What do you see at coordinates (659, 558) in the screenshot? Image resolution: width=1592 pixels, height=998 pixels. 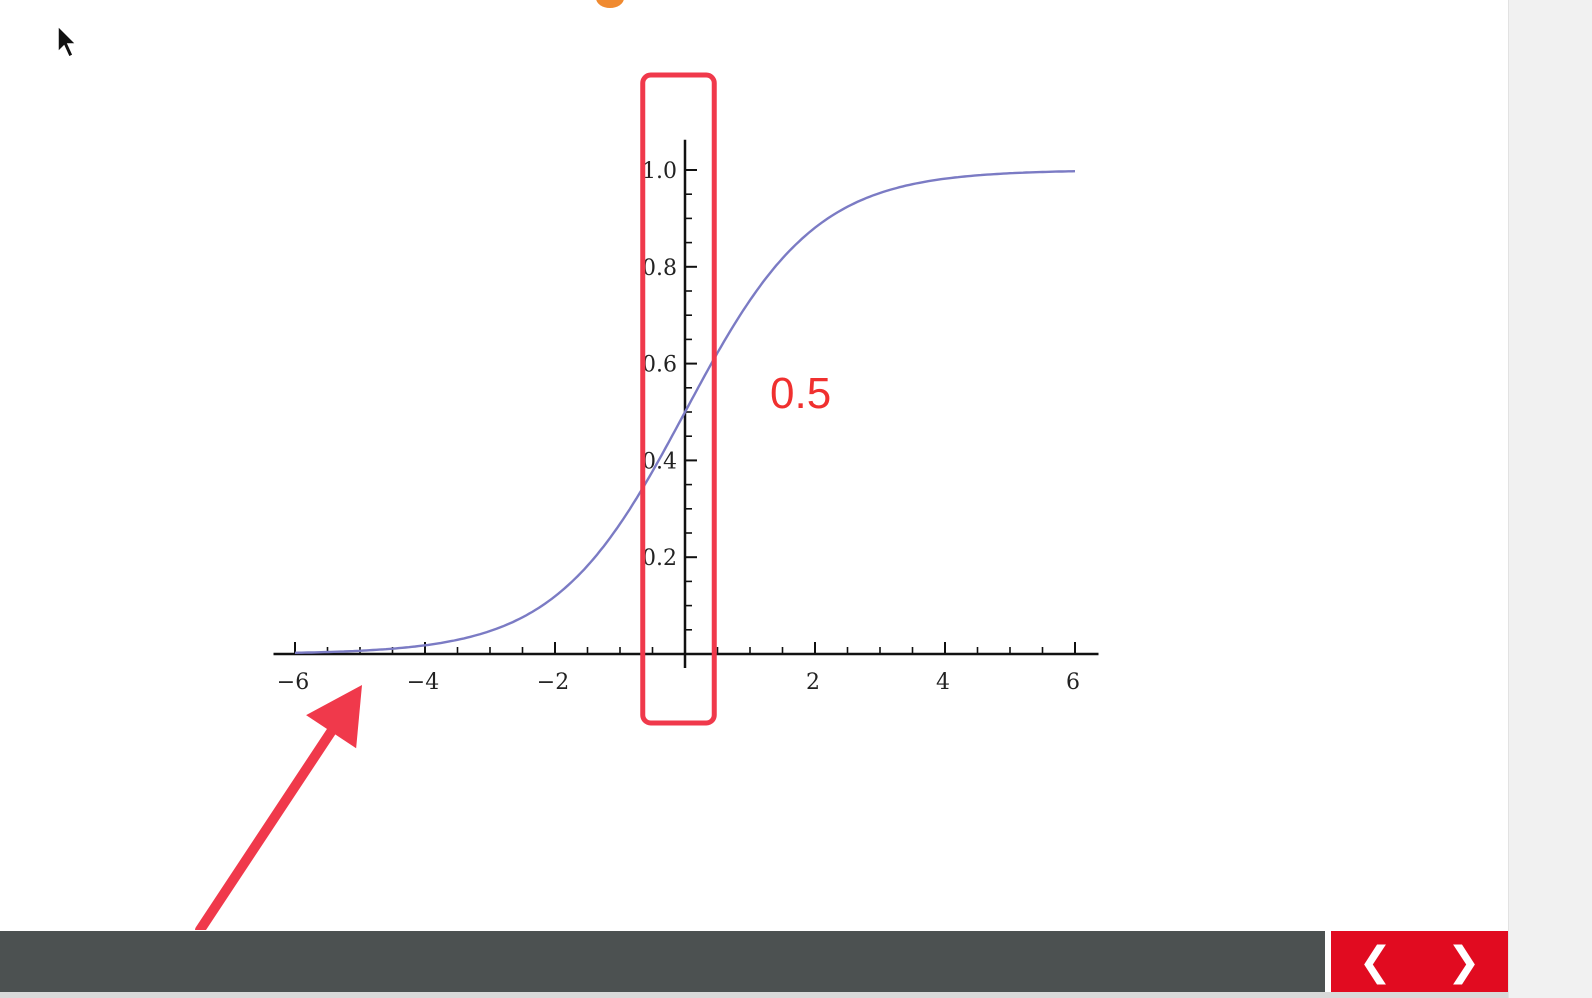 I see `y-tick-label: 0.2` at bounding box center [659, 558].